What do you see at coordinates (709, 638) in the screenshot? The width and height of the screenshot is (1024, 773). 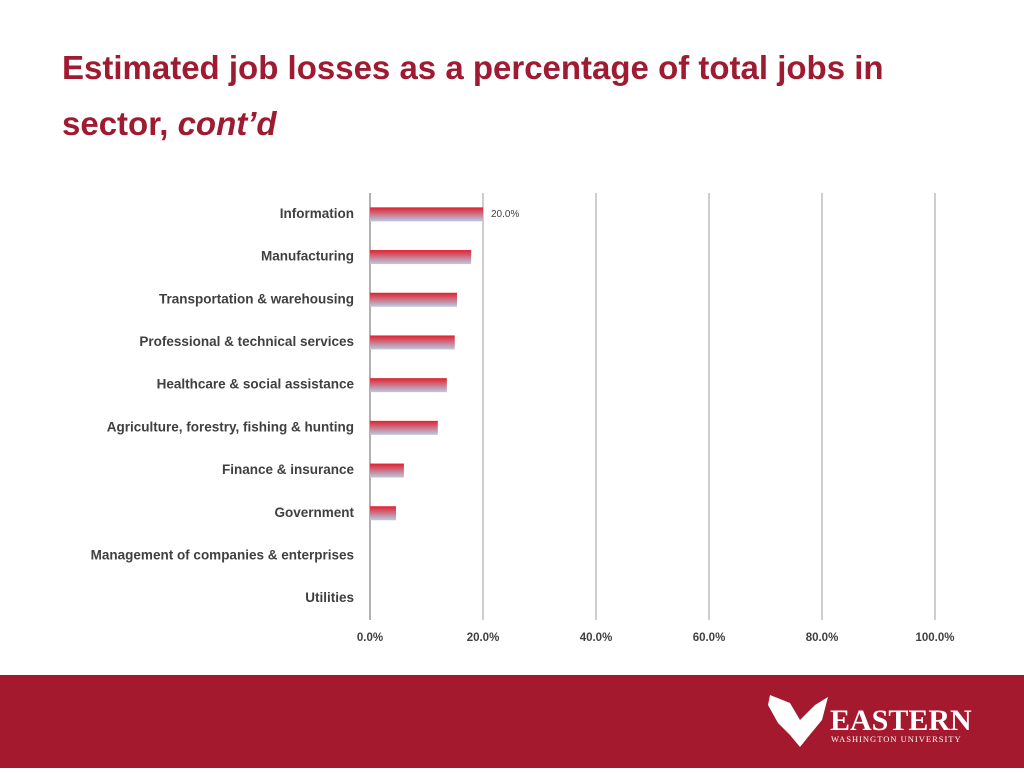 I see `x-tick-label: 60.0%` at bounding box center [709, 638].